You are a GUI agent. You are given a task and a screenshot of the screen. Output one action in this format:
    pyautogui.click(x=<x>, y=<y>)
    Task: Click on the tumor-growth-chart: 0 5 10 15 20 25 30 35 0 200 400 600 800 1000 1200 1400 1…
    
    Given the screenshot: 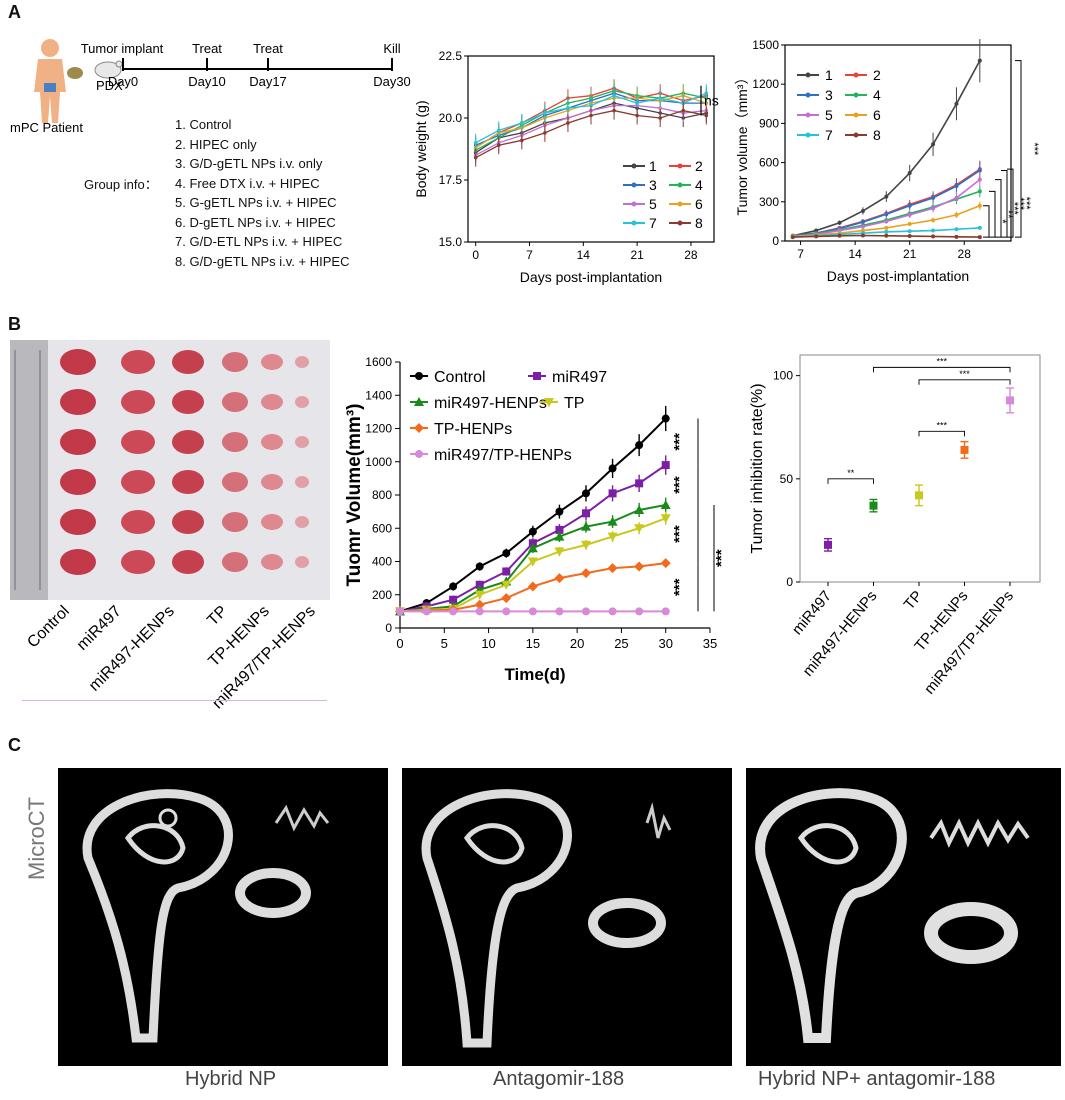 What is the action you would take?
    pyautogui.click(x=537, y=519)
    